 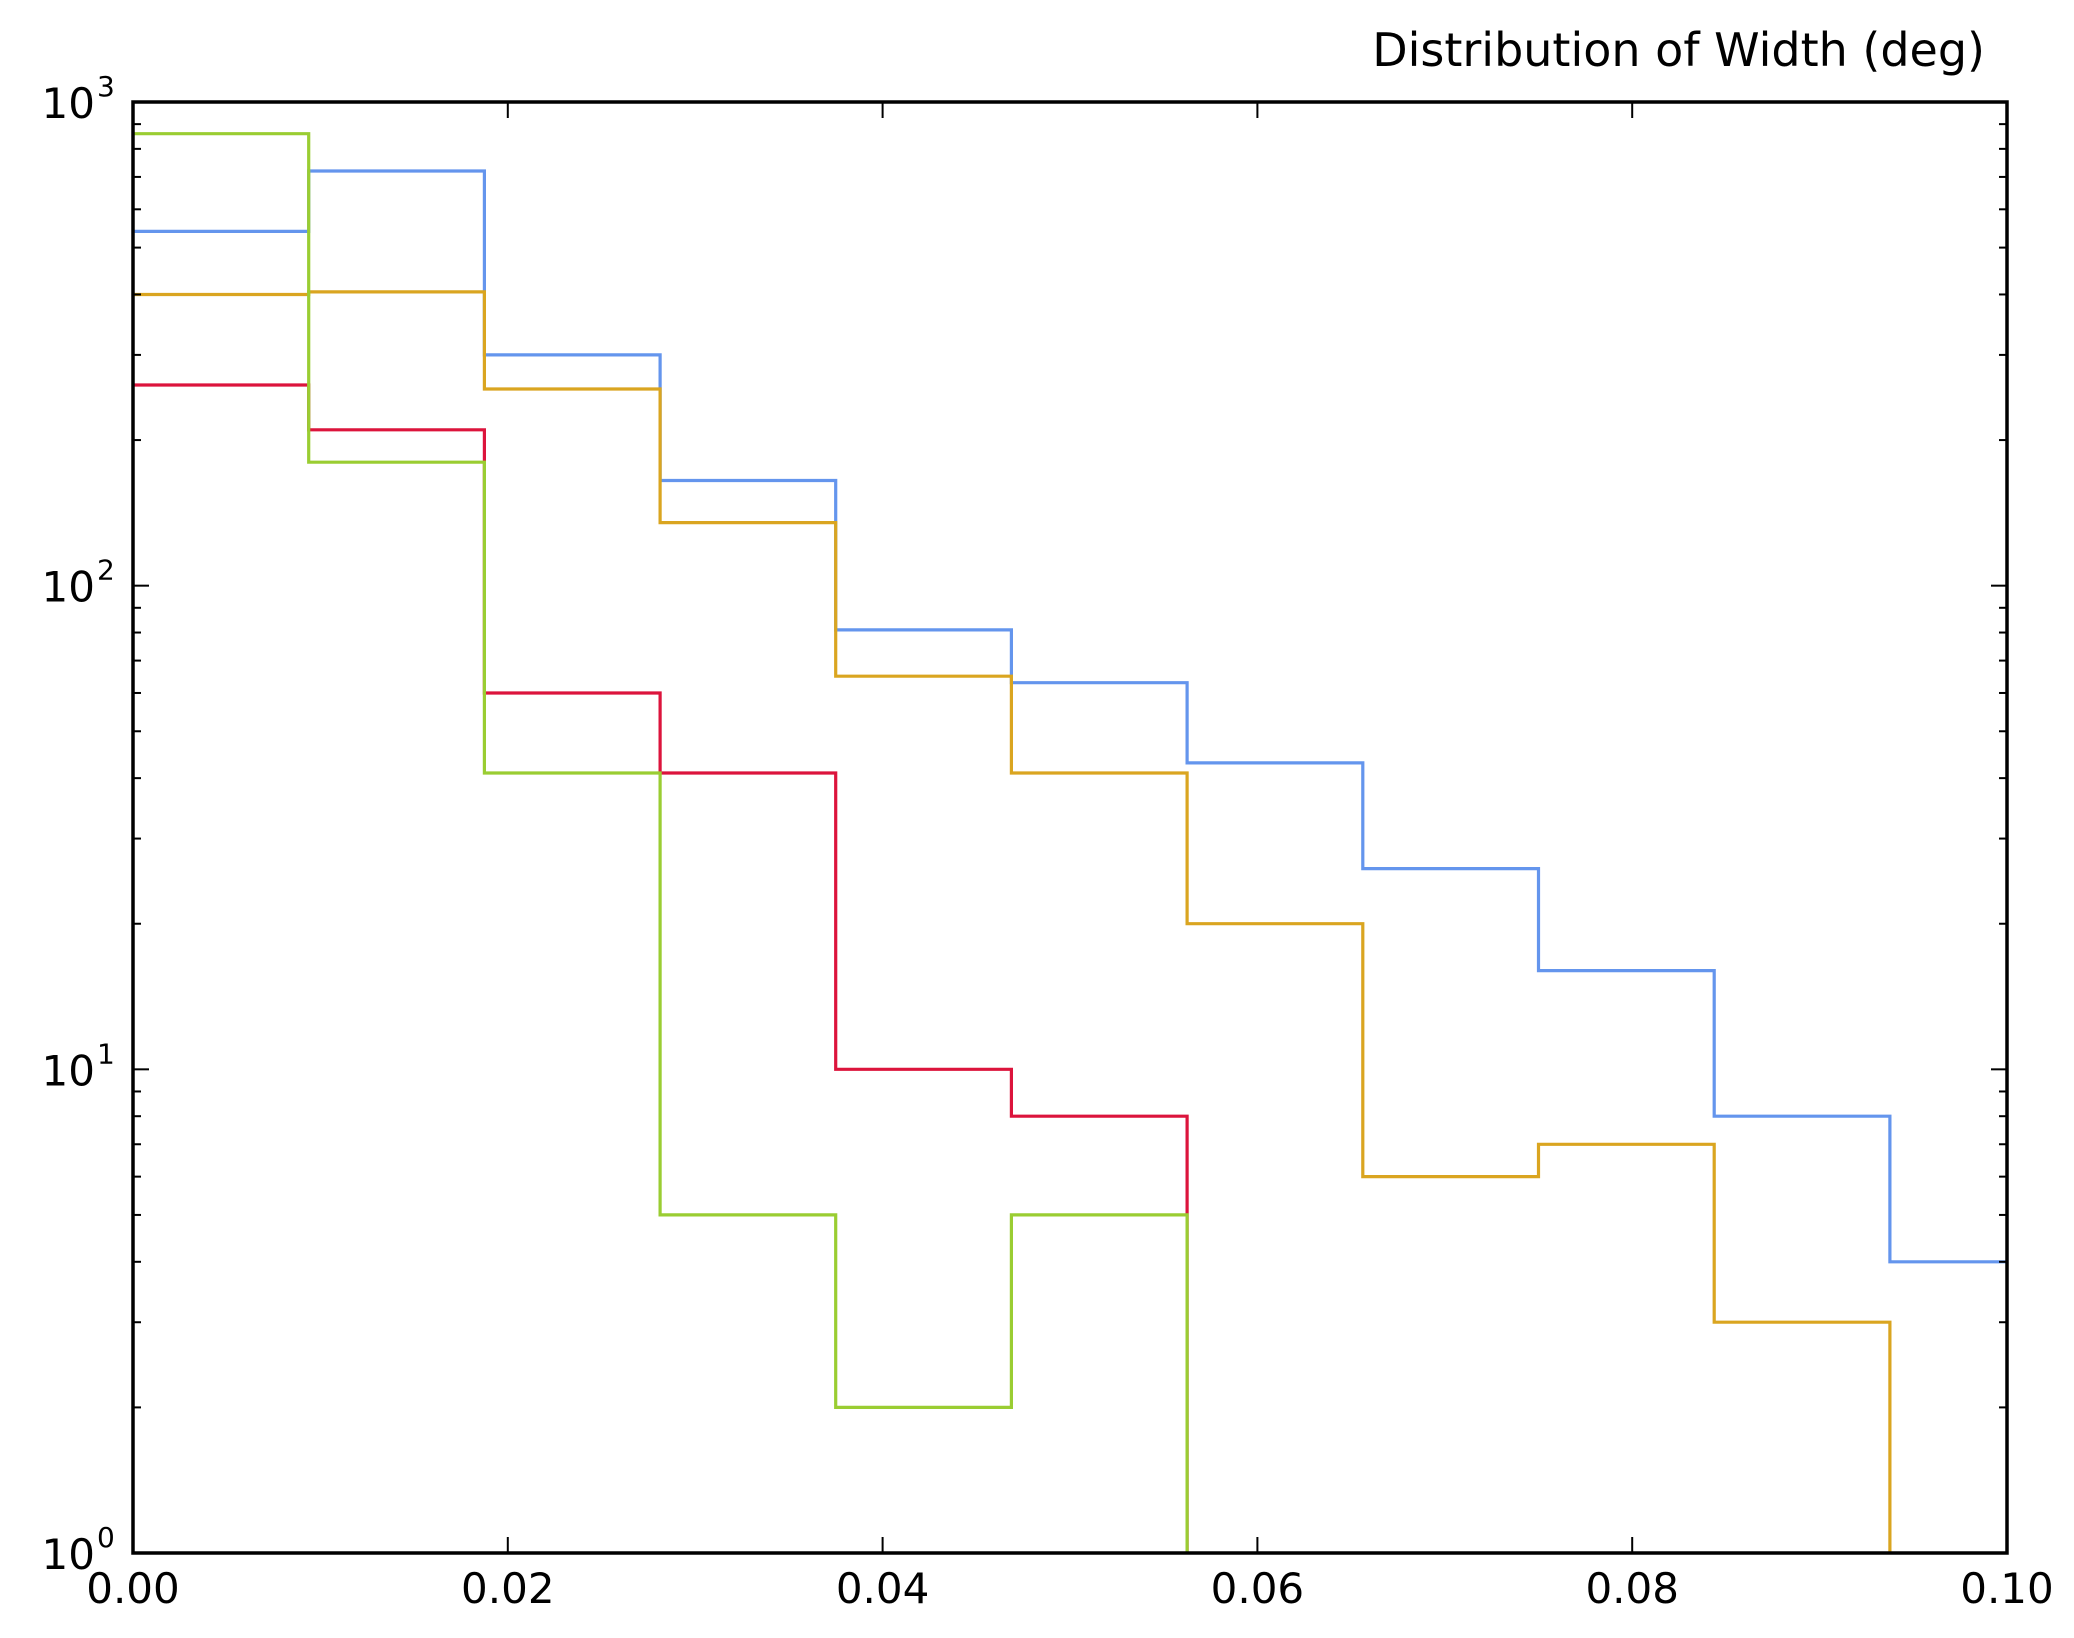 I want to click on x-tick-label: 0.02, so click(x=508, y=1588).